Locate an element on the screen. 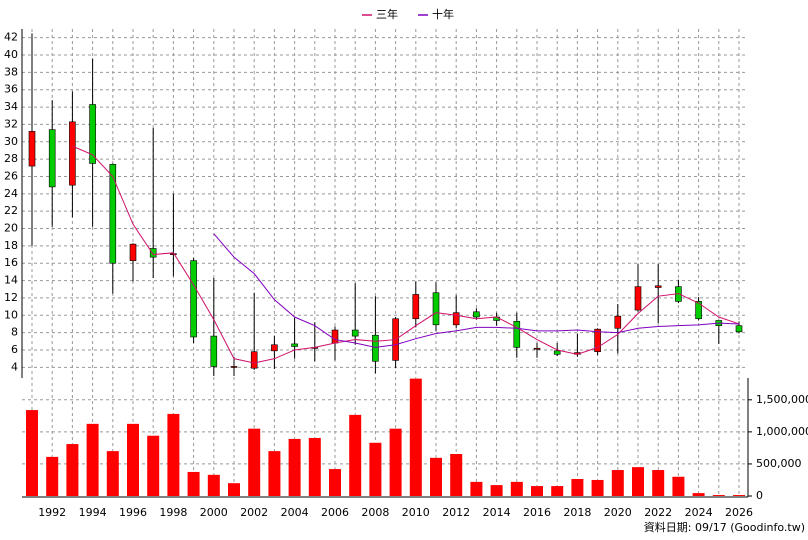  y-tick-label: 18 is located at coordinates (11, 245).